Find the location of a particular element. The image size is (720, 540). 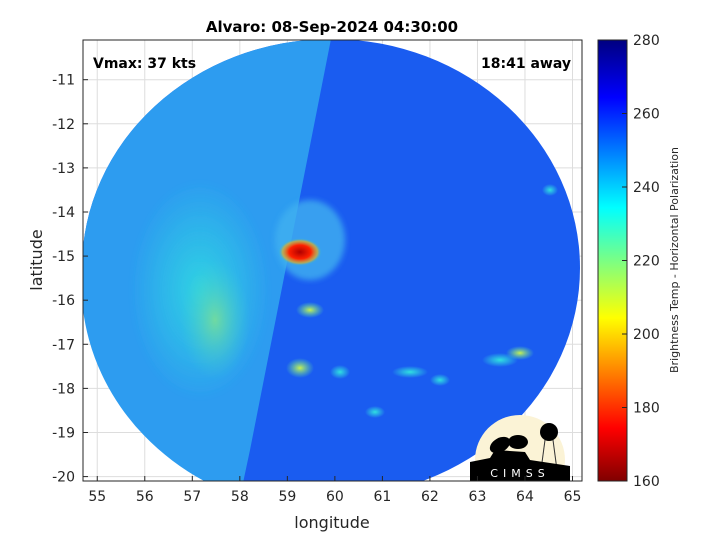

x-tick-label: 58 is located at coordinates (240, 497).